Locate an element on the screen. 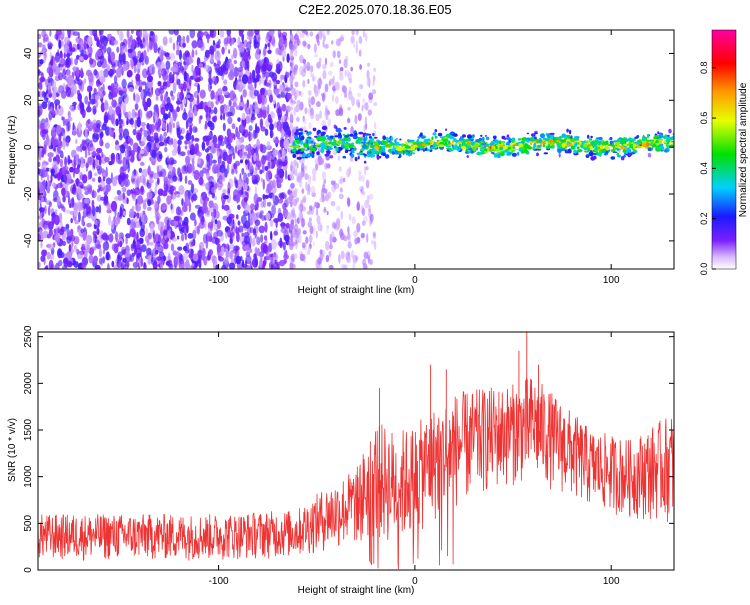 Image resolution: width=750 pixels, height=605 pixels. y-tick-label: 2500 is located at coordinates (28, 336).